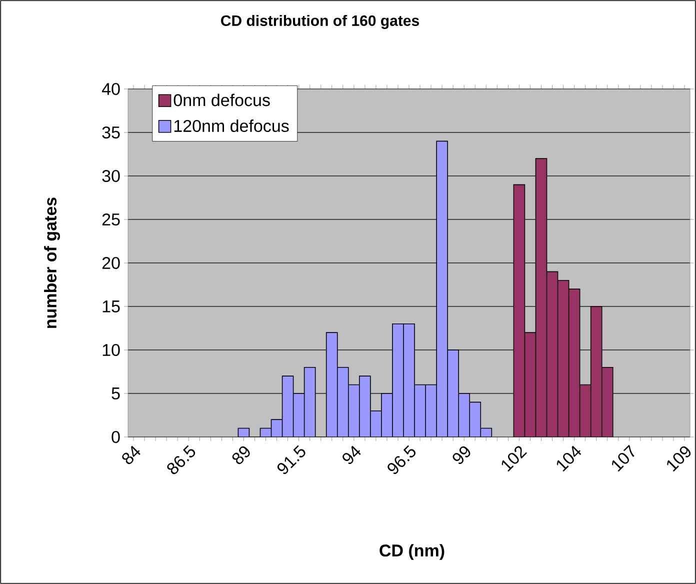  What do you see at coordinates (111, 89) in the screenshot?
I see `y-tick-label: 40` at bounding box center [111, 89].